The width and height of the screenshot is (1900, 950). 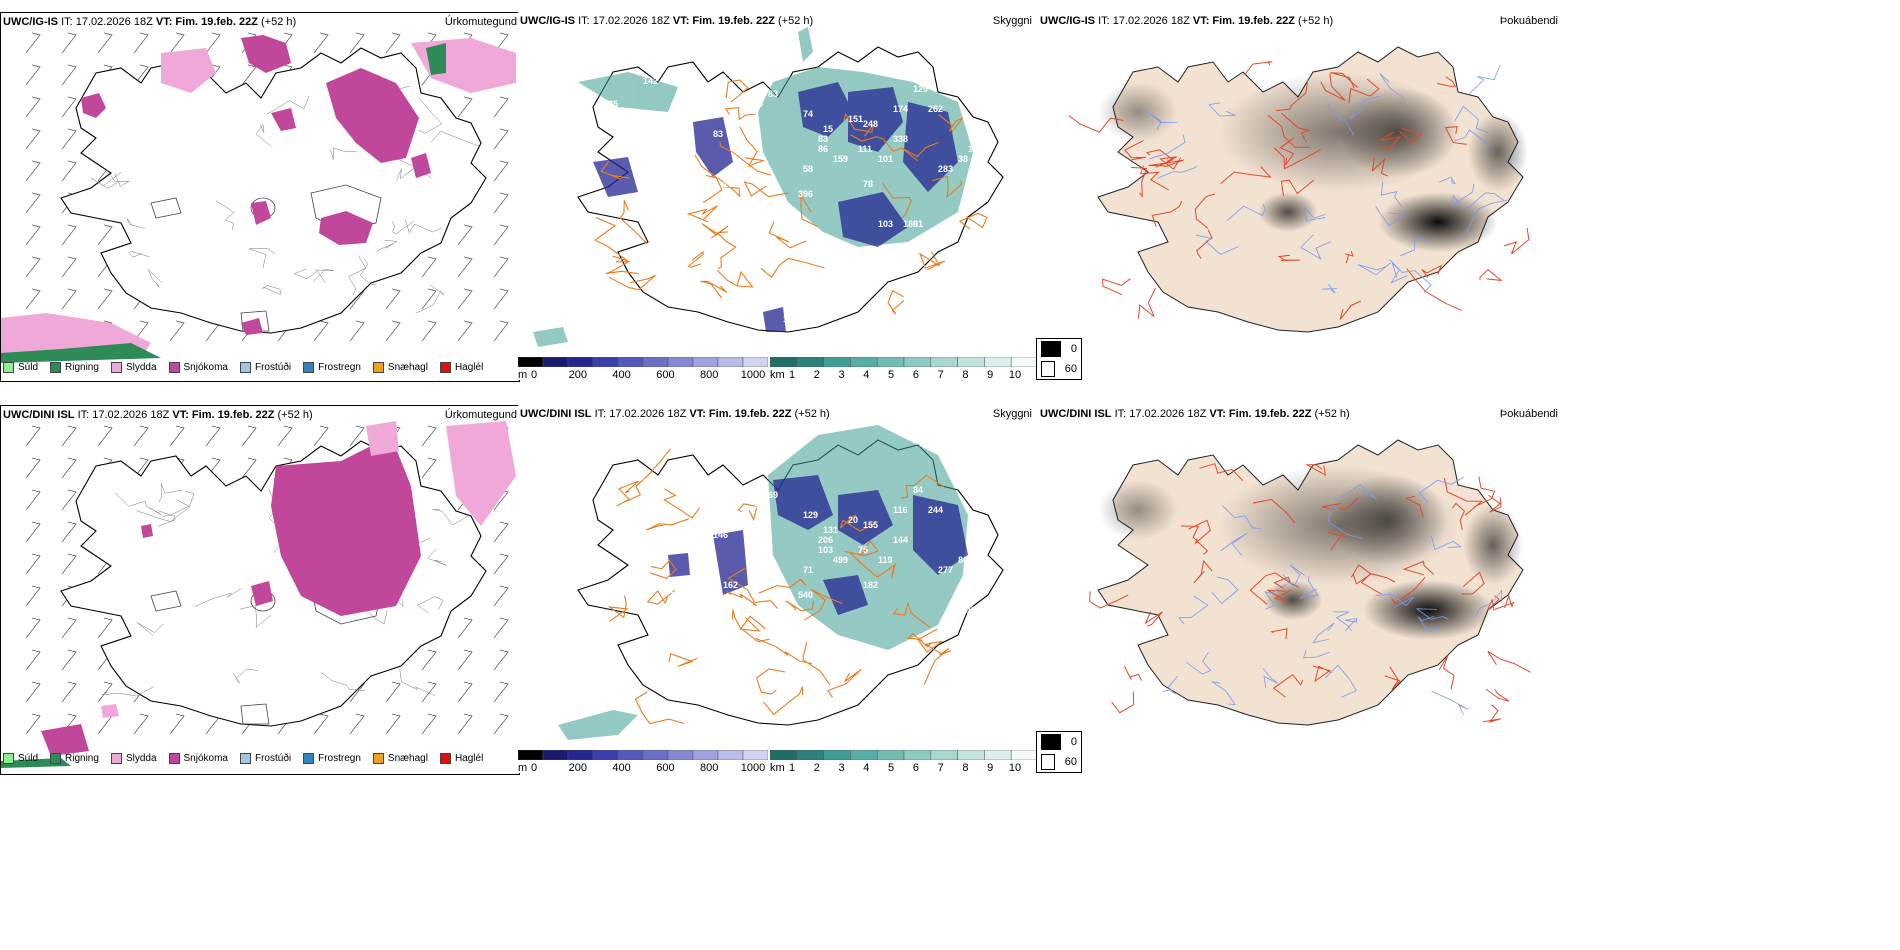 What do you see at coordinates (1310, 593) in the screenshot?
I see `relief-lines` at bounding box center [1310, 593].